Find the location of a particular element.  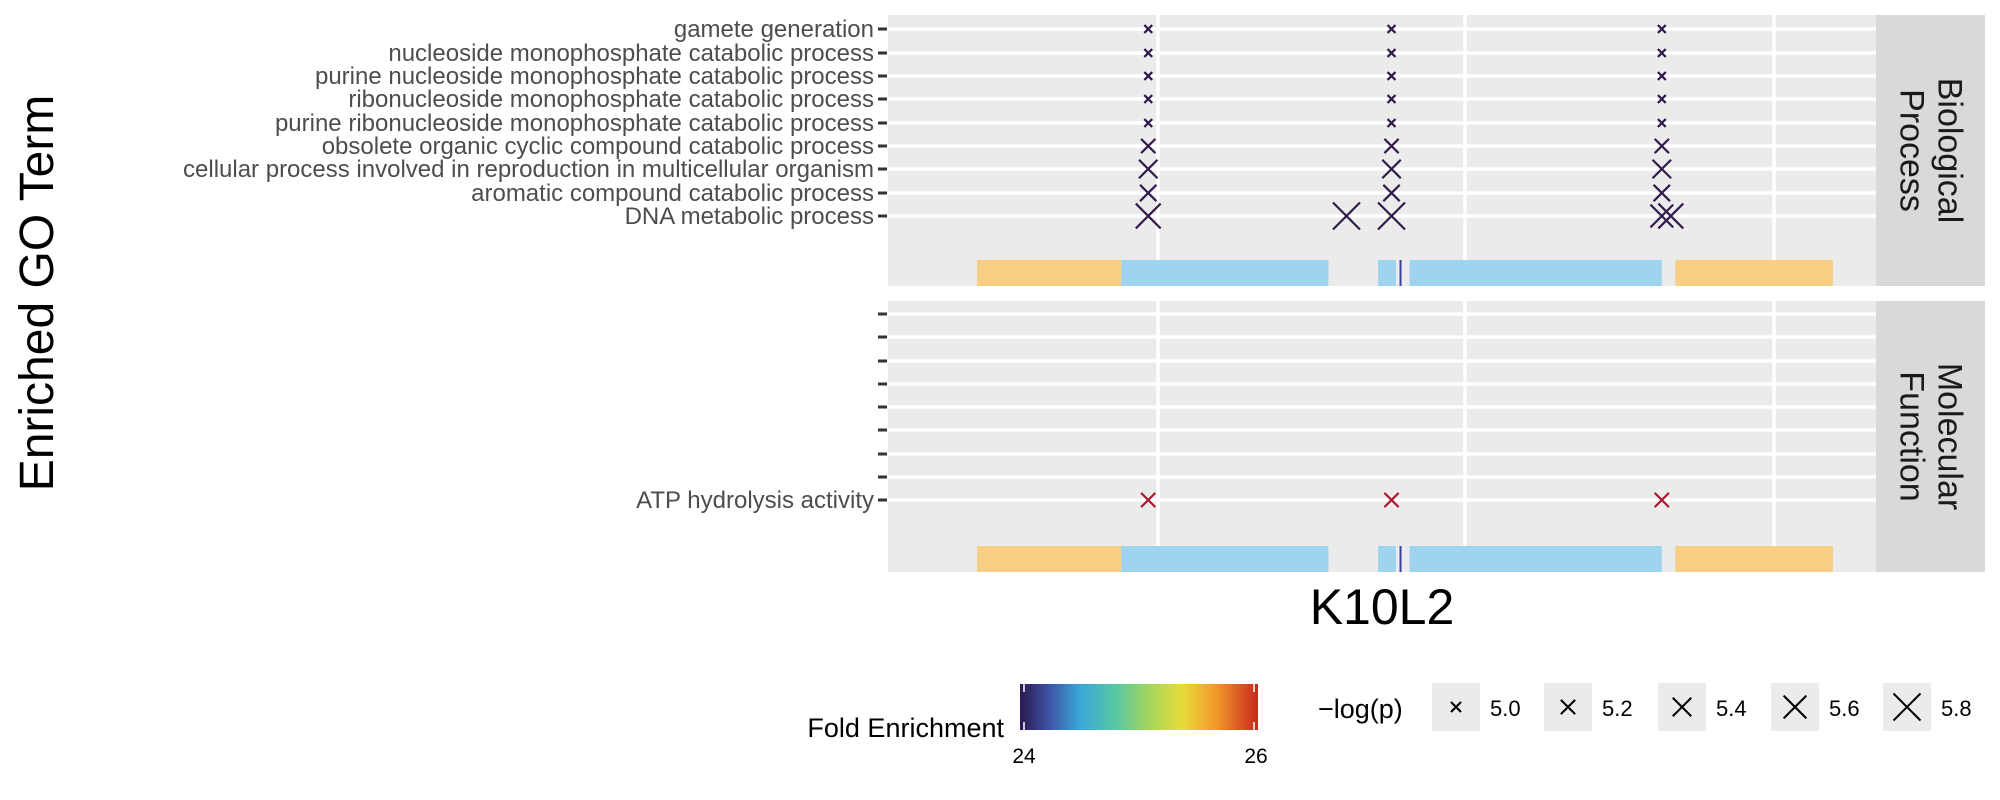

y-tick-label: DNA metabolic process is located at coordinates (749, 216).